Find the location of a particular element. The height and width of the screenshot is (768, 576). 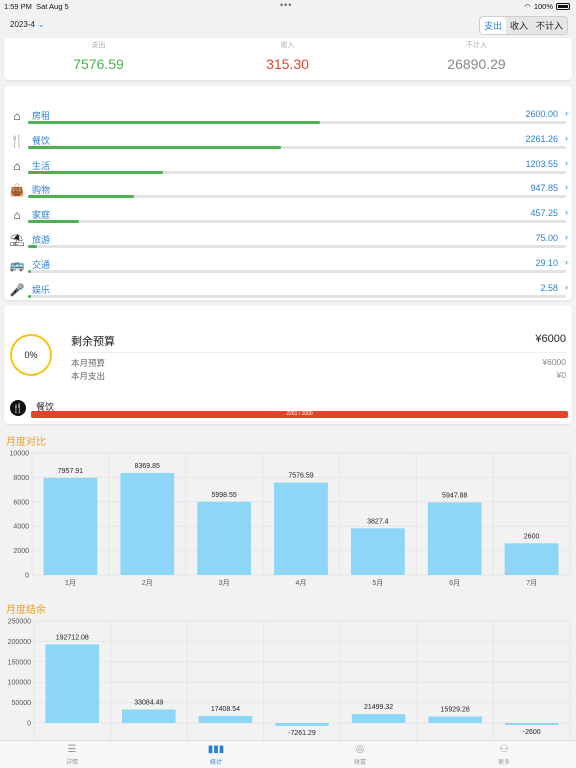

category-row: 👜 购物 947.85 › is located at coordinates (288, 192).